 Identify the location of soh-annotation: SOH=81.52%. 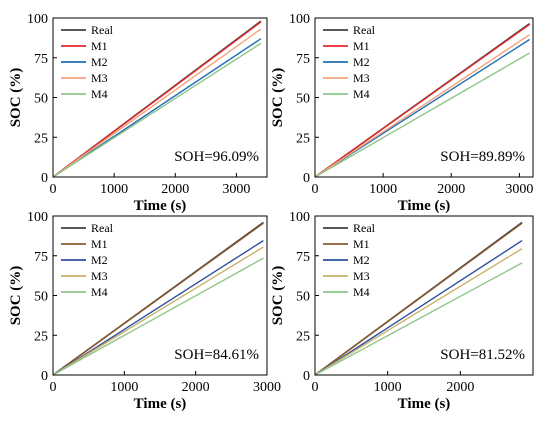
(482, 355).